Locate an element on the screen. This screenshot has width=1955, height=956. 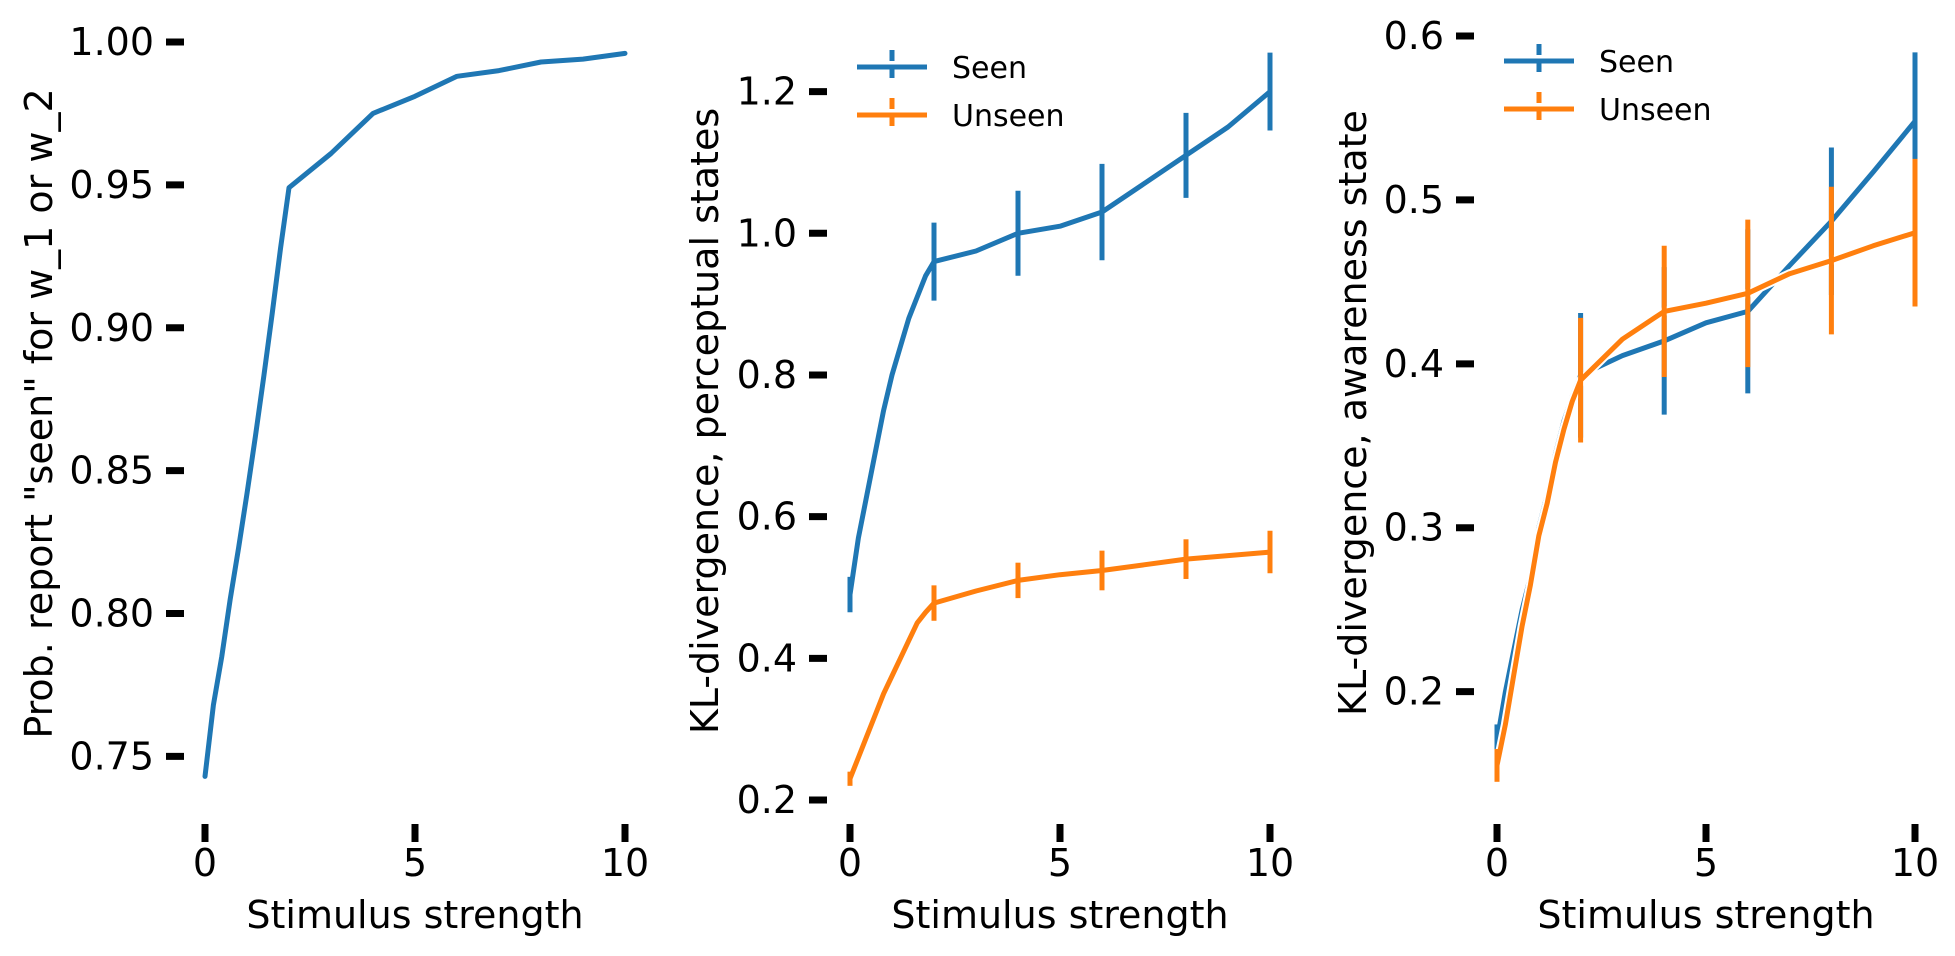
series-line-seen is located at coordinates (1060, 343).